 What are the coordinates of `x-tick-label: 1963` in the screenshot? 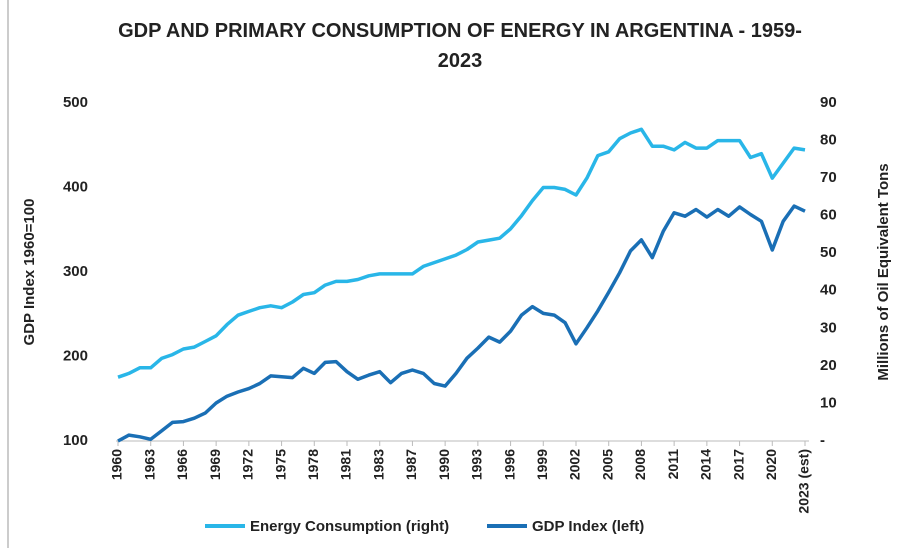 It's located at (149, 464).